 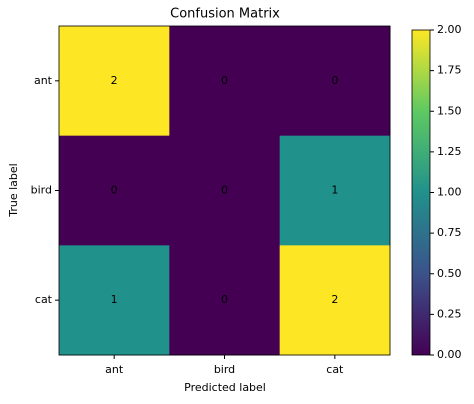 What do you see at coordinates (449, 110) in the screenshot?
I see `colorbar-tick-label: 1.50` at bounding box center [449, 110].